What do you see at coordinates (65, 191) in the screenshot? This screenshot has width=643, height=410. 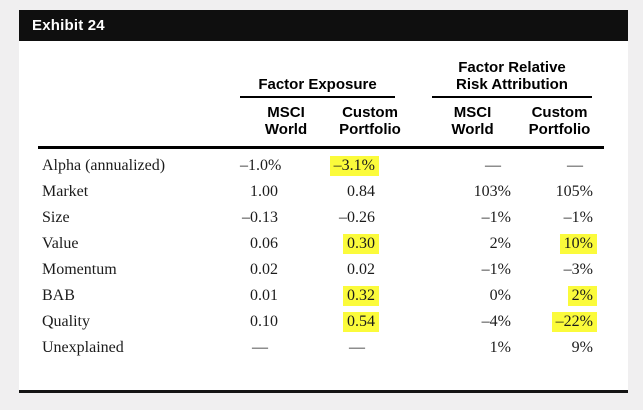 I see `factor-label: Market` at bounding box center [65, 191].